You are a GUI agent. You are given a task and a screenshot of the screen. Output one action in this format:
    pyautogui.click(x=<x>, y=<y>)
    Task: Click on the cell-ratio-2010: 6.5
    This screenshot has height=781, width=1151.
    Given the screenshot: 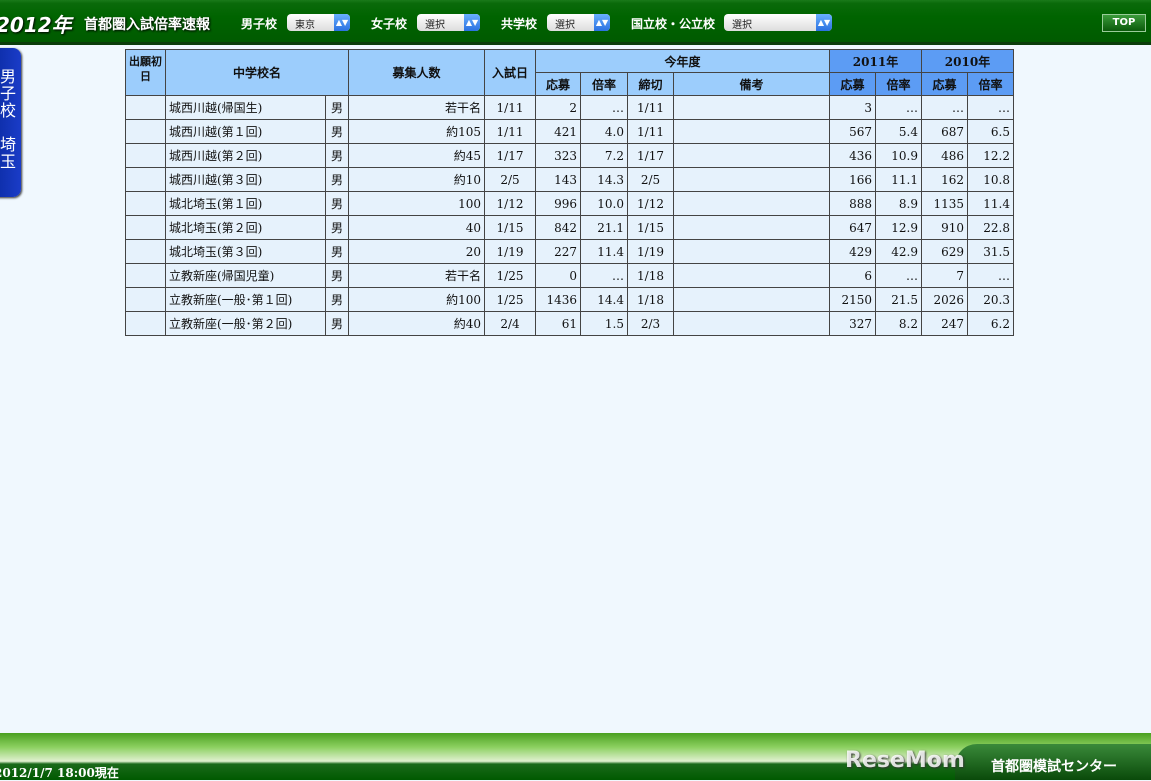 What is the action you would take?
    pyautogui.click(x=990, y=131)
    